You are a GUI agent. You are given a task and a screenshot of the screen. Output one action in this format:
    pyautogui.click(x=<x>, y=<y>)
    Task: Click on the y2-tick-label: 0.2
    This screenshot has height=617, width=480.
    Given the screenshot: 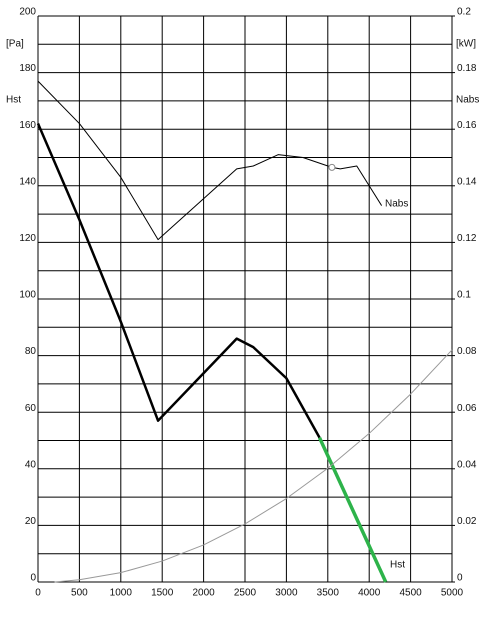 What is the action you would take?
    pyautogui.click(x=464, y=12)
    